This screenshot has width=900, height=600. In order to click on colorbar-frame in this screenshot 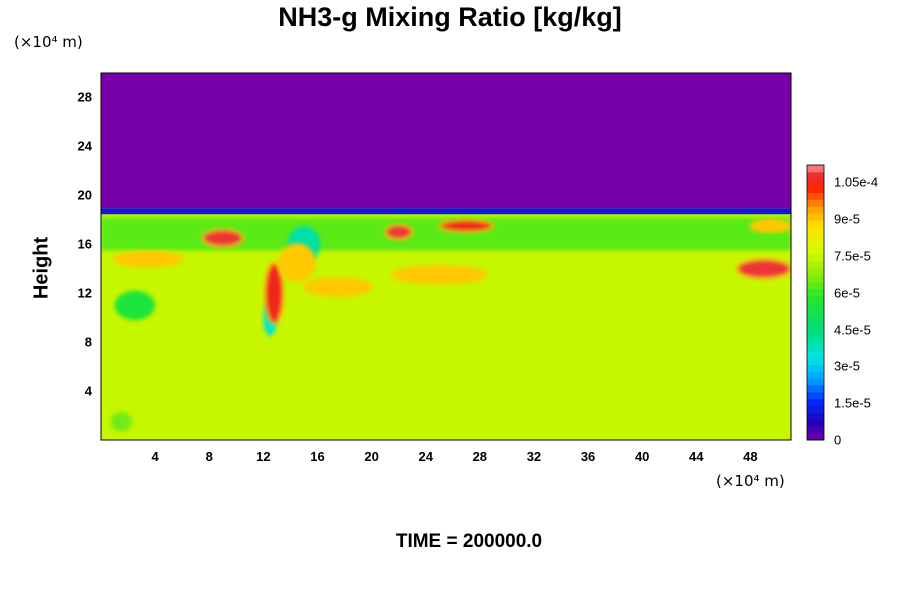, I will do `click(815, 302)`.